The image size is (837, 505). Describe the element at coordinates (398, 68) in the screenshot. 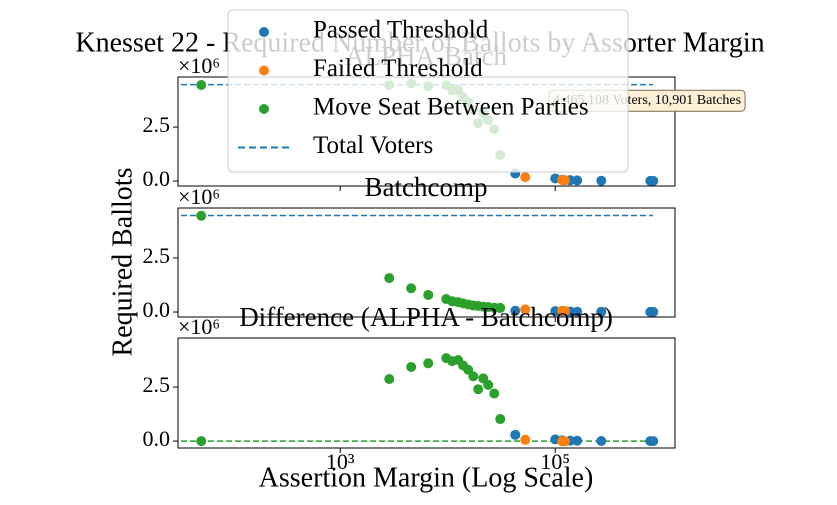

I see `legend-label: Failed Threshold` at that location.